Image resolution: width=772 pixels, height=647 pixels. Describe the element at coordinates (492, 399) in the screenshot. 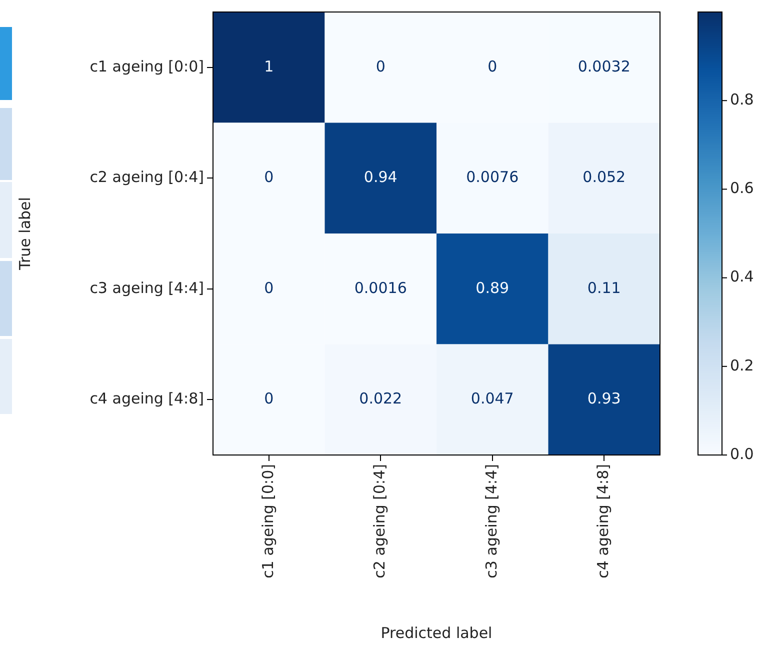

I see `data-label: 0.047` at that location.